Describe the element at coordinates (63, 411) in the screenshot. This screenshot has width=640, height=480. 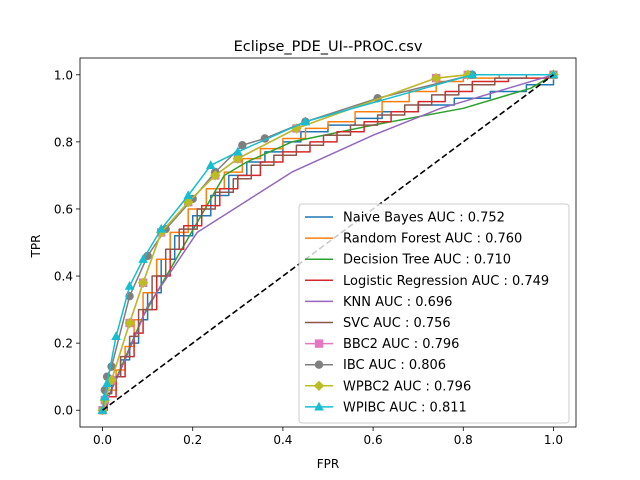
I see `y-tick-label-0: 0.0` at that location.